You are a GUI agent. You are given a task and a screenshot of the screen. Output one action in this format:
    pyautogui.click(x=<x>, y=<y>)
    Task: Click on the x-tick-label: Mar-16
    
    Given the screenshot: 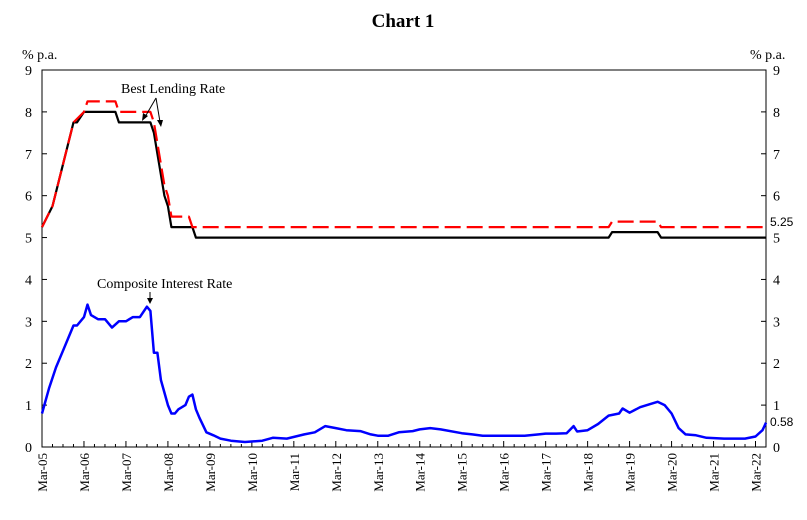 What is the action you would take?
    pyautogui.click(x=504, y=472)
    